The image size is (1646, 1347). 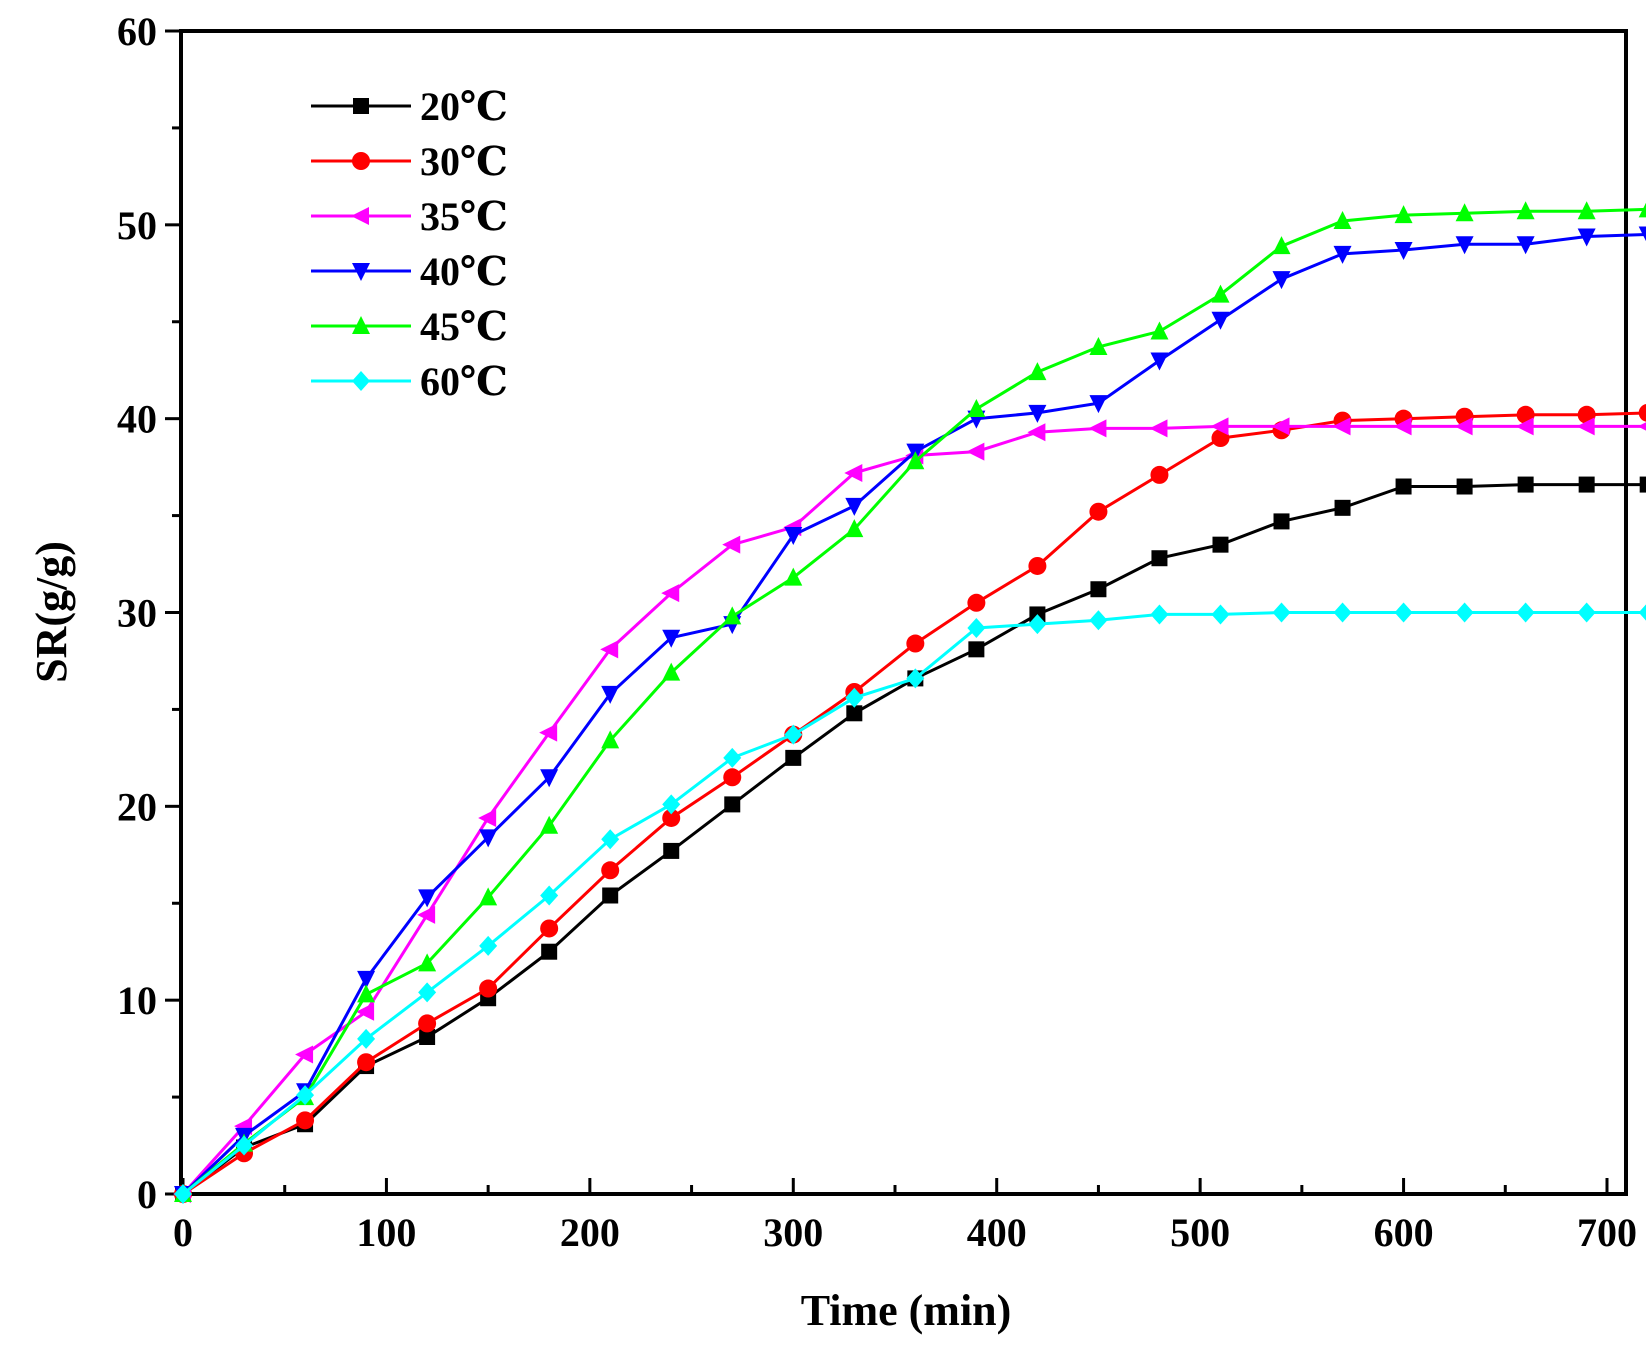 What do you see at coordinates (464, 106) in the screenshot?
I see `legend-label: 20℃` at bounding box center [464, 106].